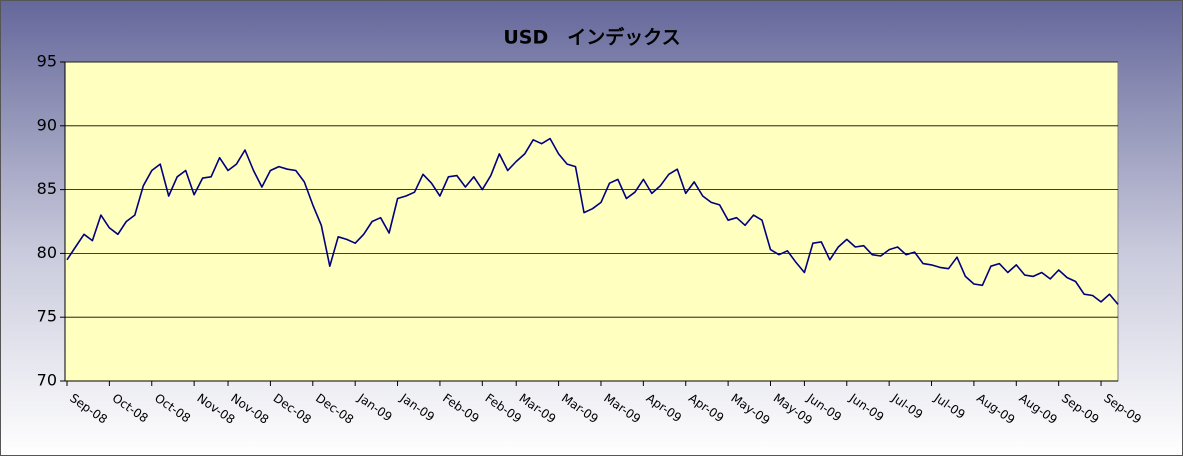 The image size is (1183, 456). Describe the element at coordinates (591, 37) in the screenshot. I see `chart-title: USD インデックス` at that location.